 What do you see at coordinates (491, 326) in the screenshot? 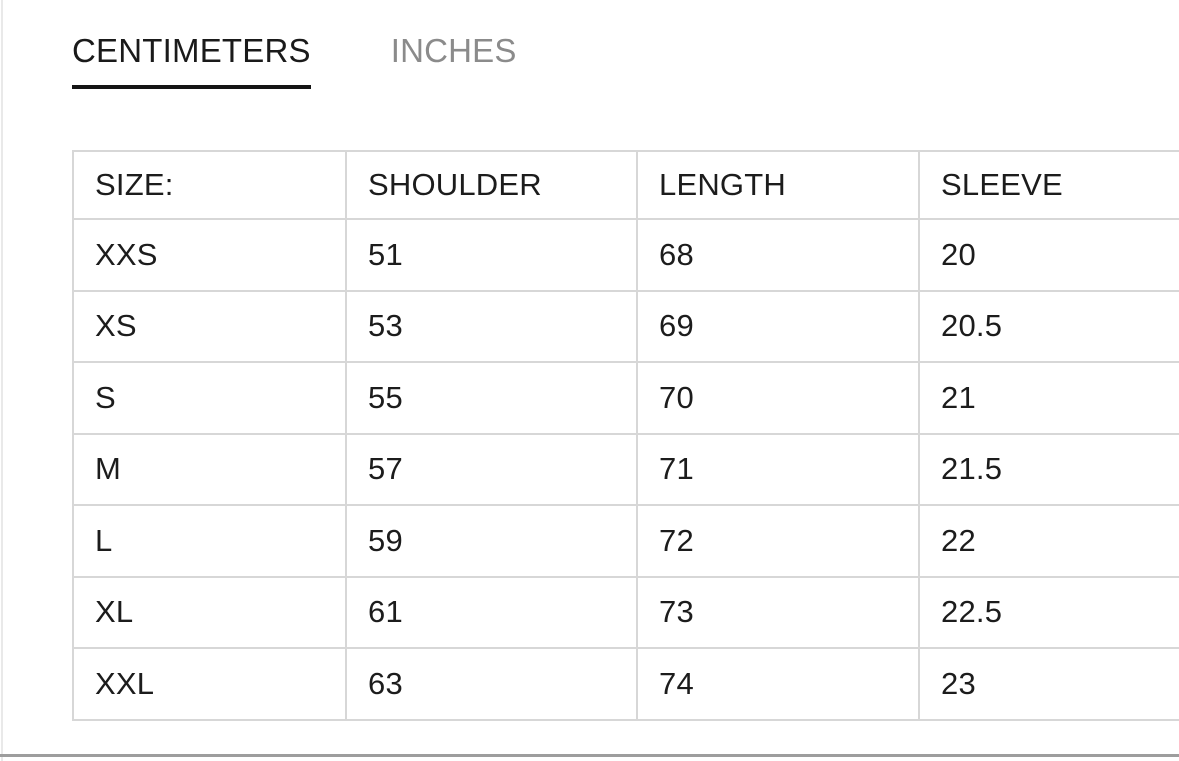
I see `shoulder-cell: 53` at bounding box center [491, 326].